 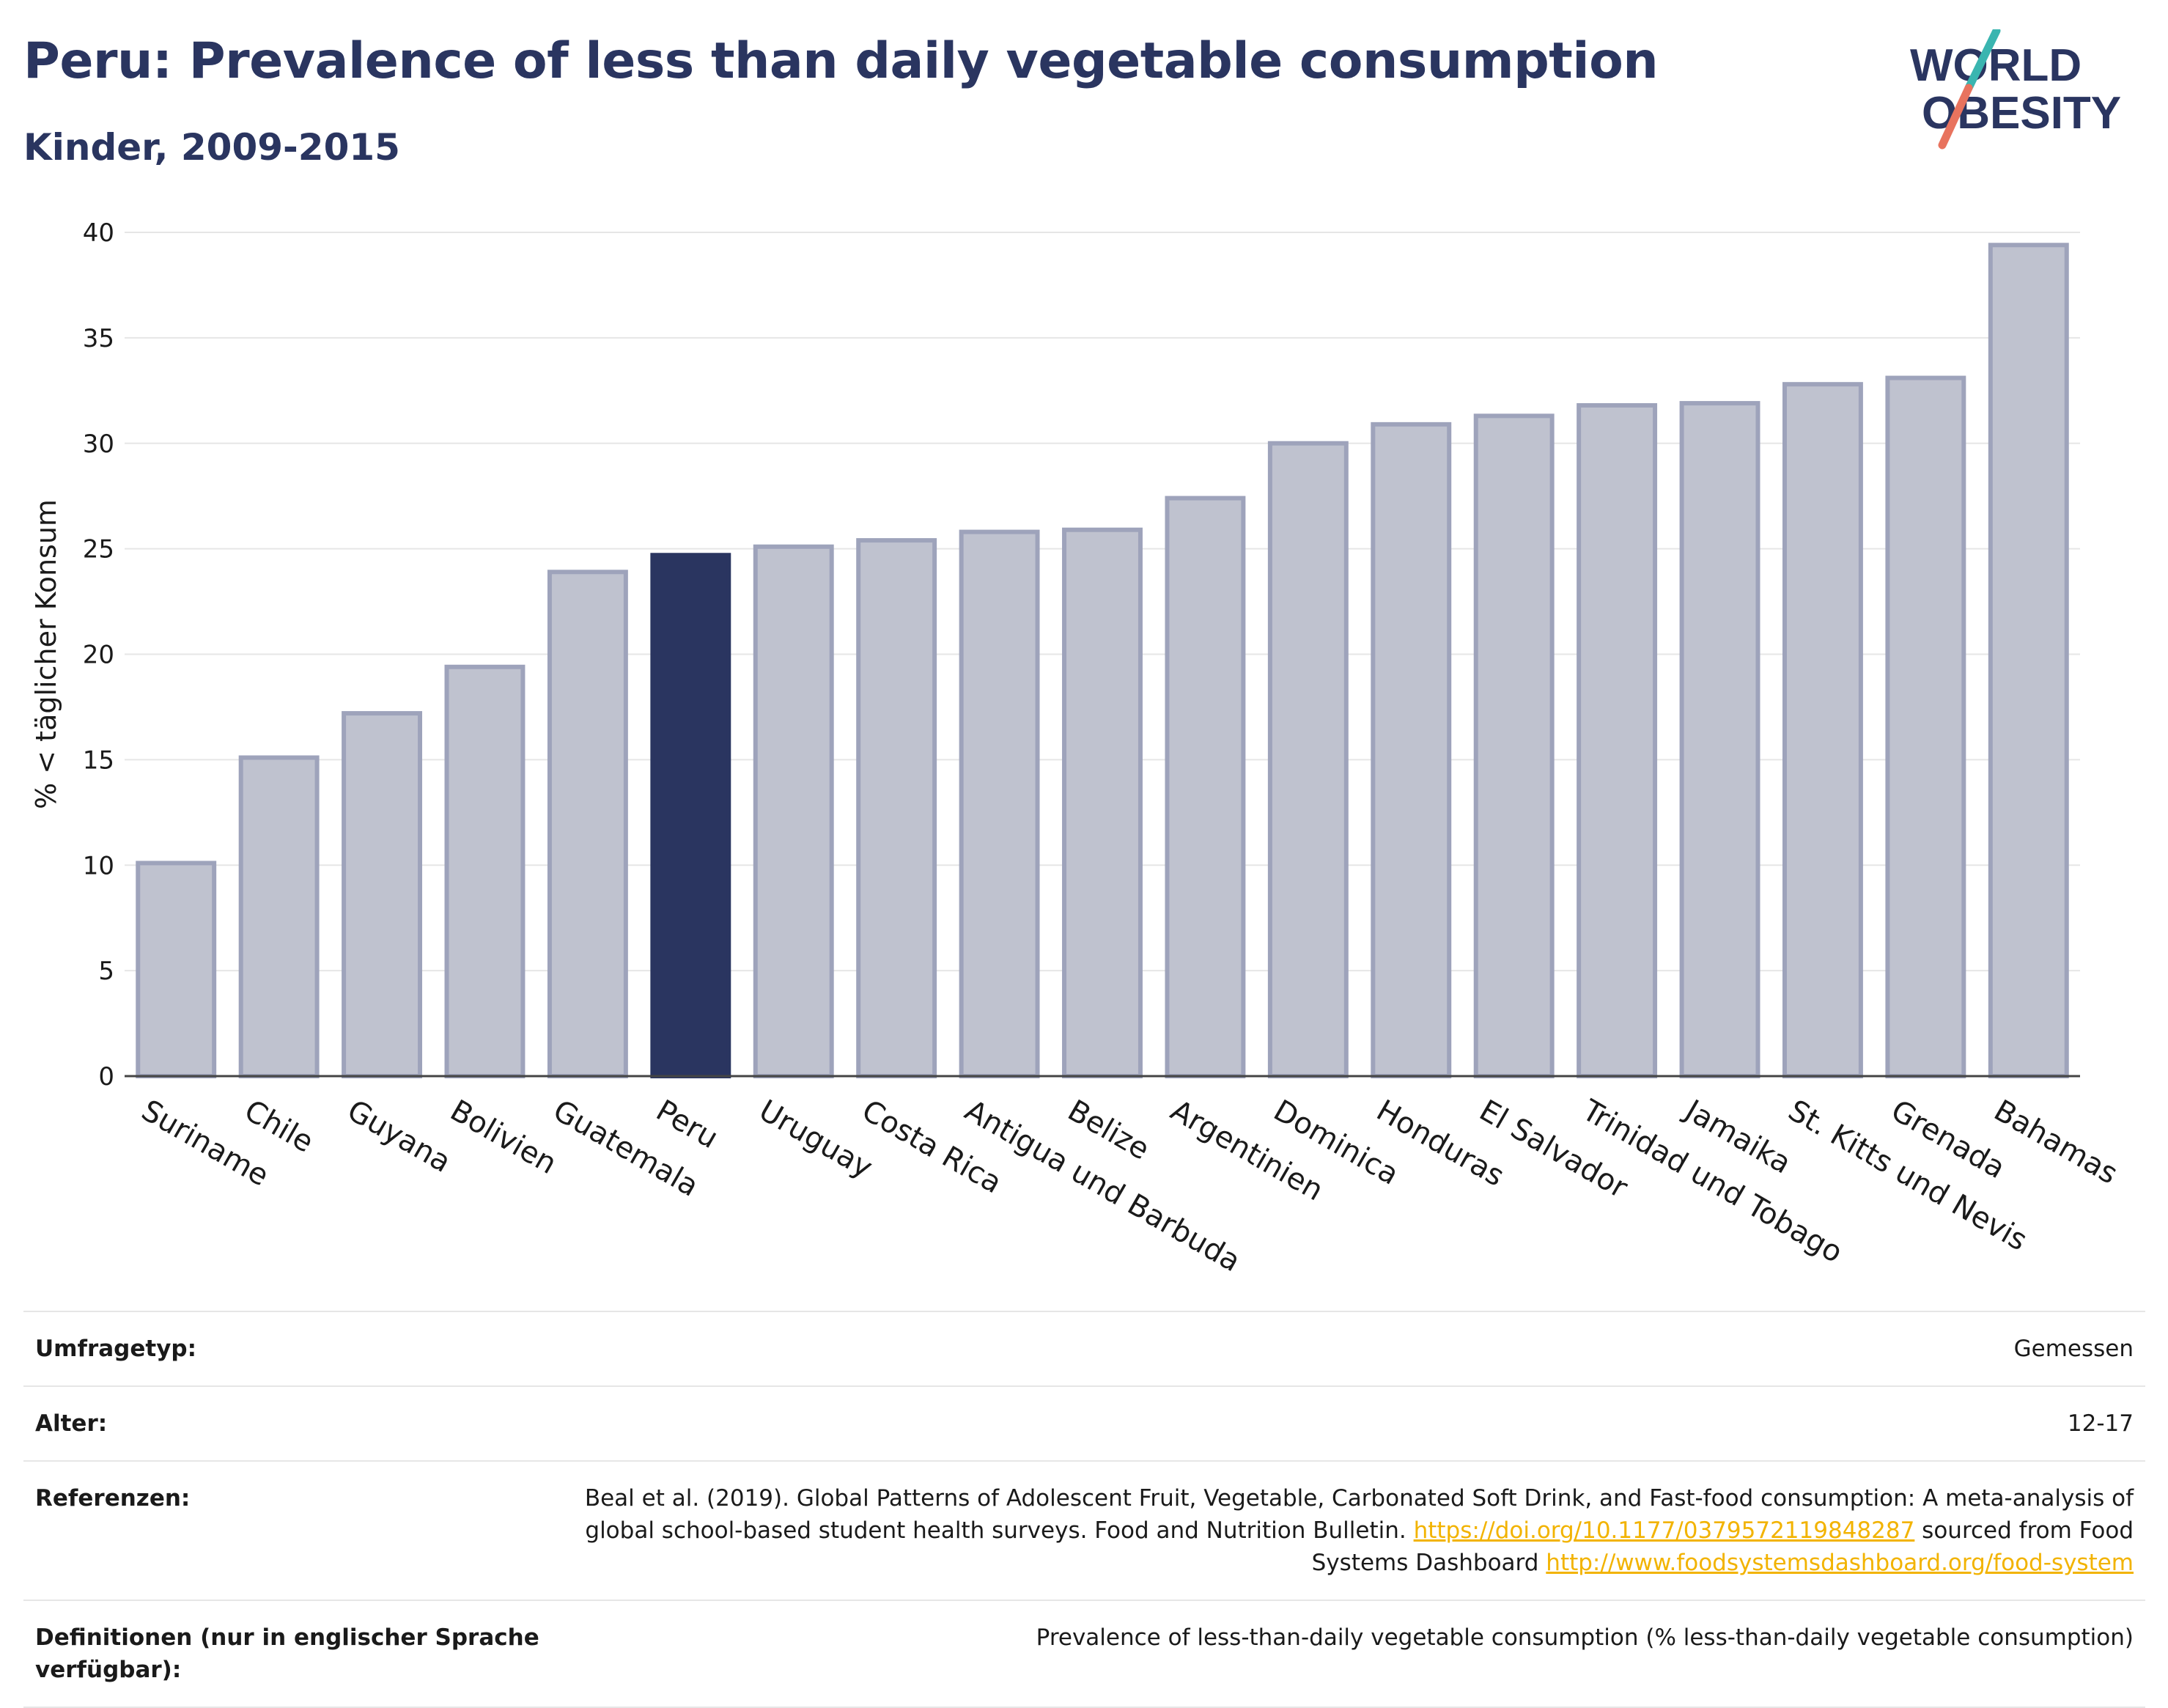 I want to click on y-axis-title: % < täglicher Konsum, so click(x=46, y=654).